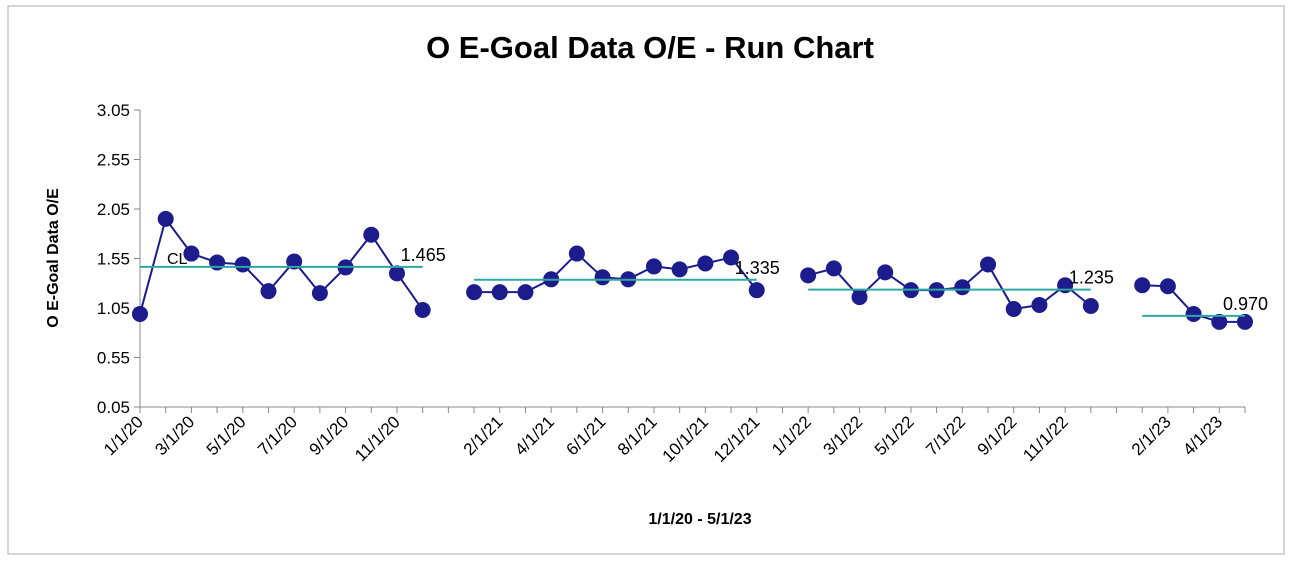  I want to click on chart-title: O E-Goal Data O/E - Run Chart, so click(650, 47).